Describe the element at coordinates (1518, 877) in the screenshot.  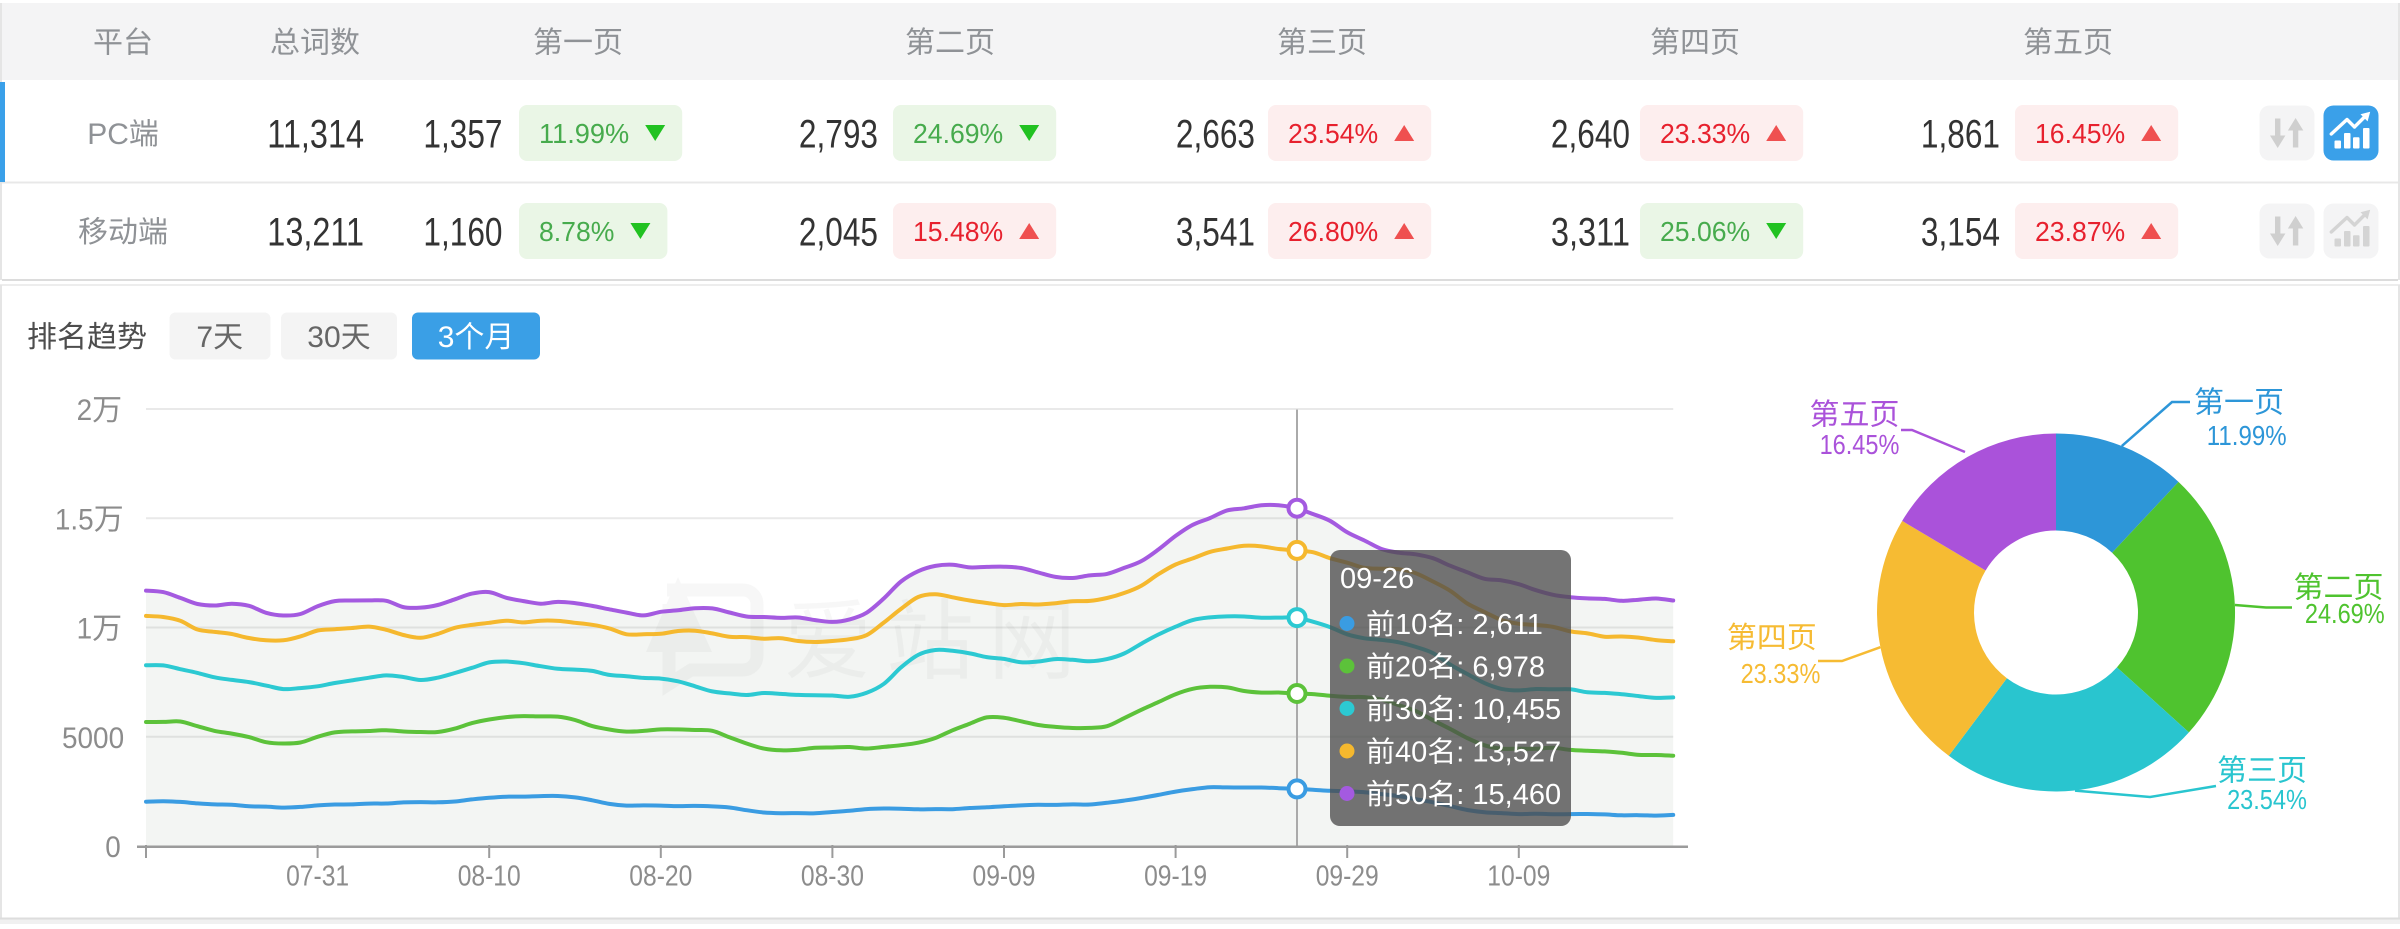
I see `svg-text: 10-09` at that location.